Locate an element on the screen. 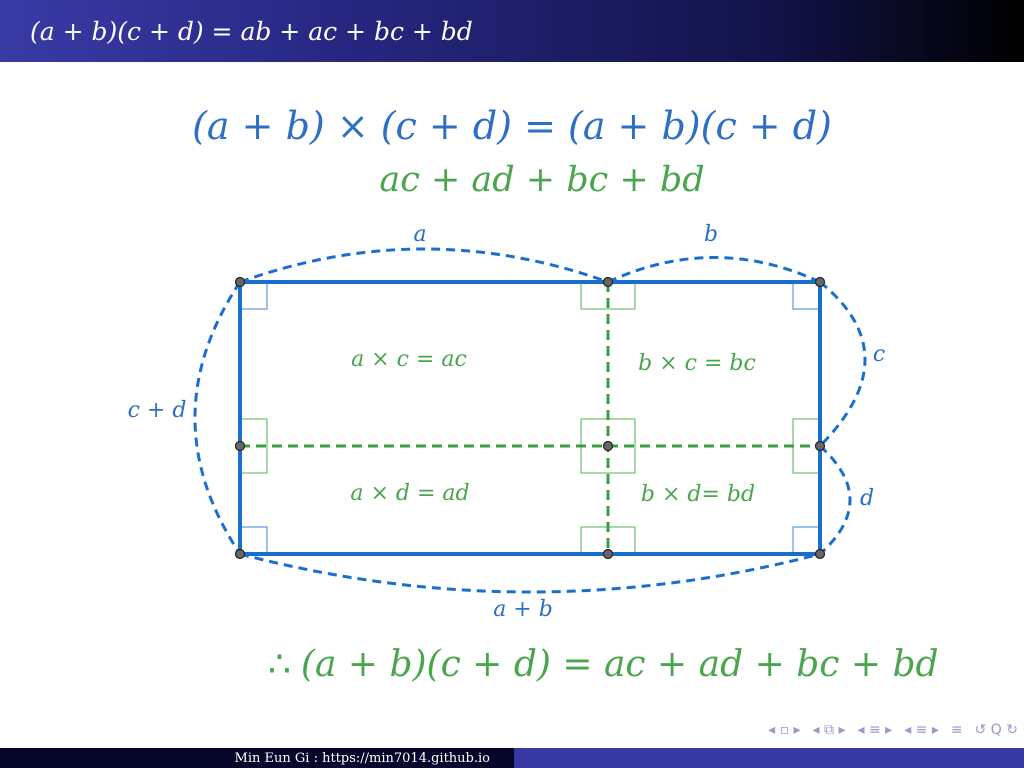 Image resolution: width=1024 pixels, height=768 pixels. label-d: d is located at coordinates (867, 498).